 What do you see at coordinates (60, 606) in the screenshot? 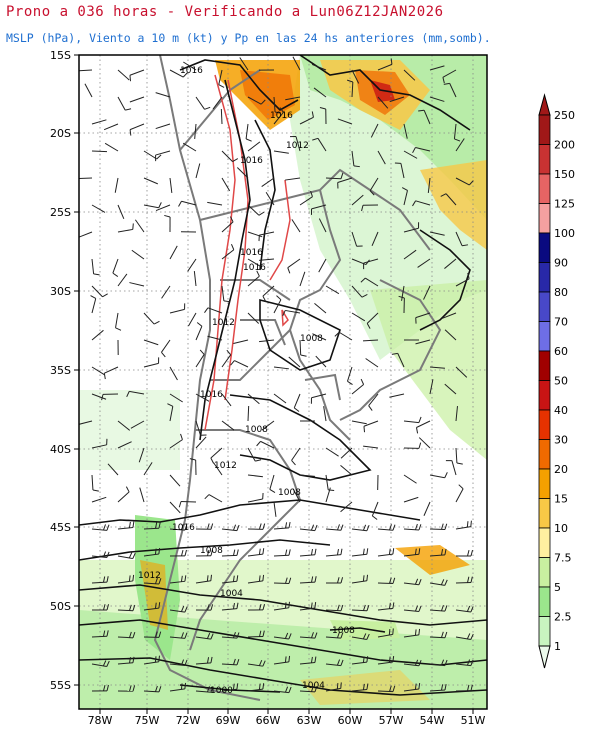
I see `lat-label: 50S` at bounding box center [60, 606].